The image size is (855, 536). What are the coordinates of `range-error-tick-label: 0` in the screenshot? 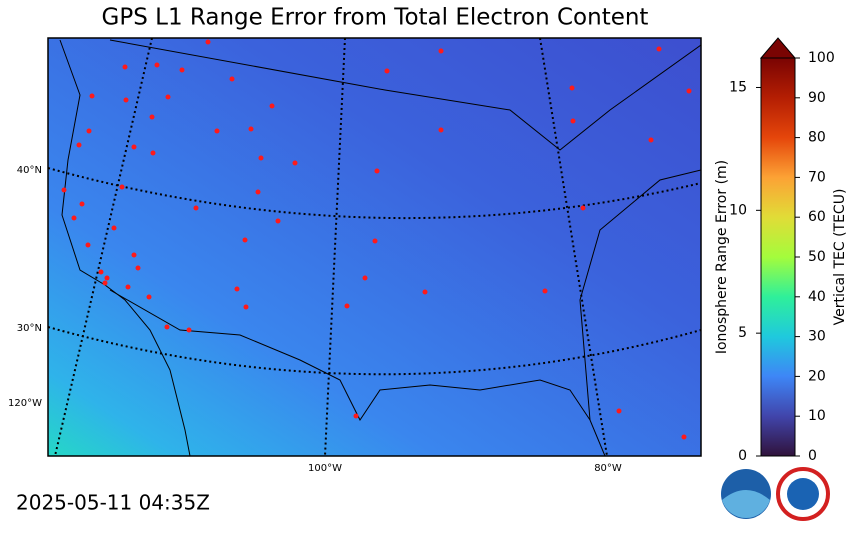 It's located at (742, 456).